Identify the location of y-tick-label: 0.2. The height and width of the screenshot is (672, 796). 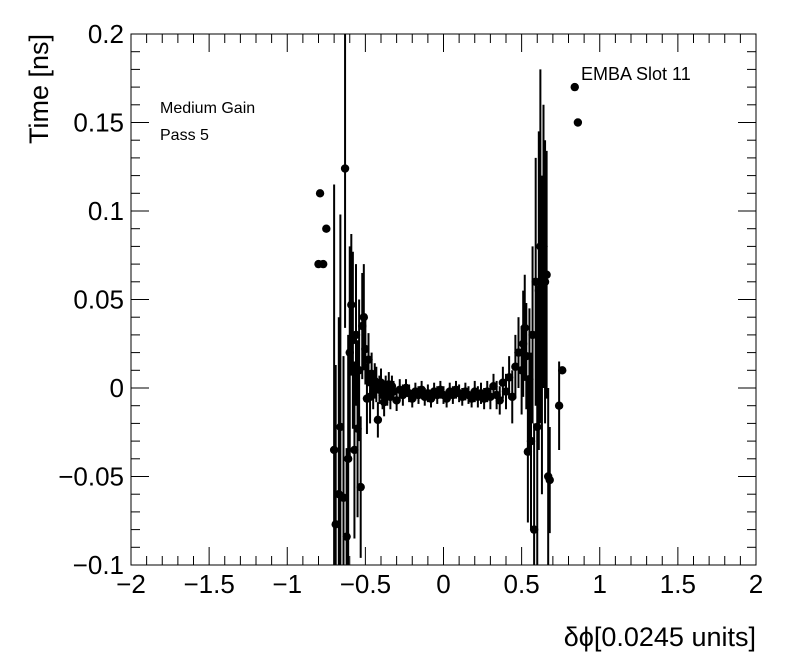
(106, 34).